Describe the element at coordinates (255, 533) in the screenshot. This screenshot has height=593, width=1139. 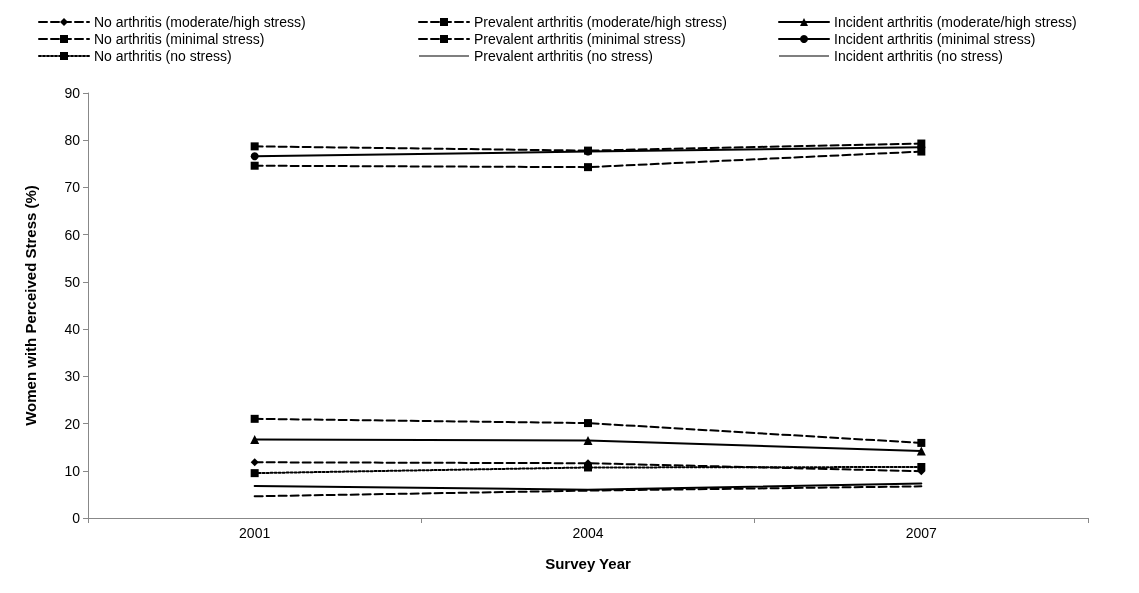
I see `x-tick-label: 2001` at that location.